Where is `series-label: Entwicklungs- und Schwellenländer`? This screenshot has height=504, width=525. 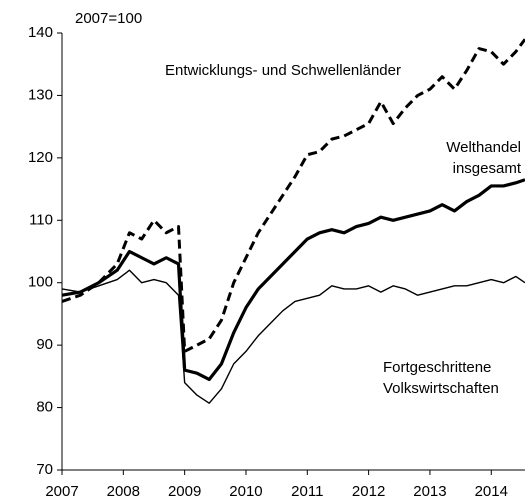
series-label: Entwicklungs- und Schwellenländer is located at coordinates (283, 70).